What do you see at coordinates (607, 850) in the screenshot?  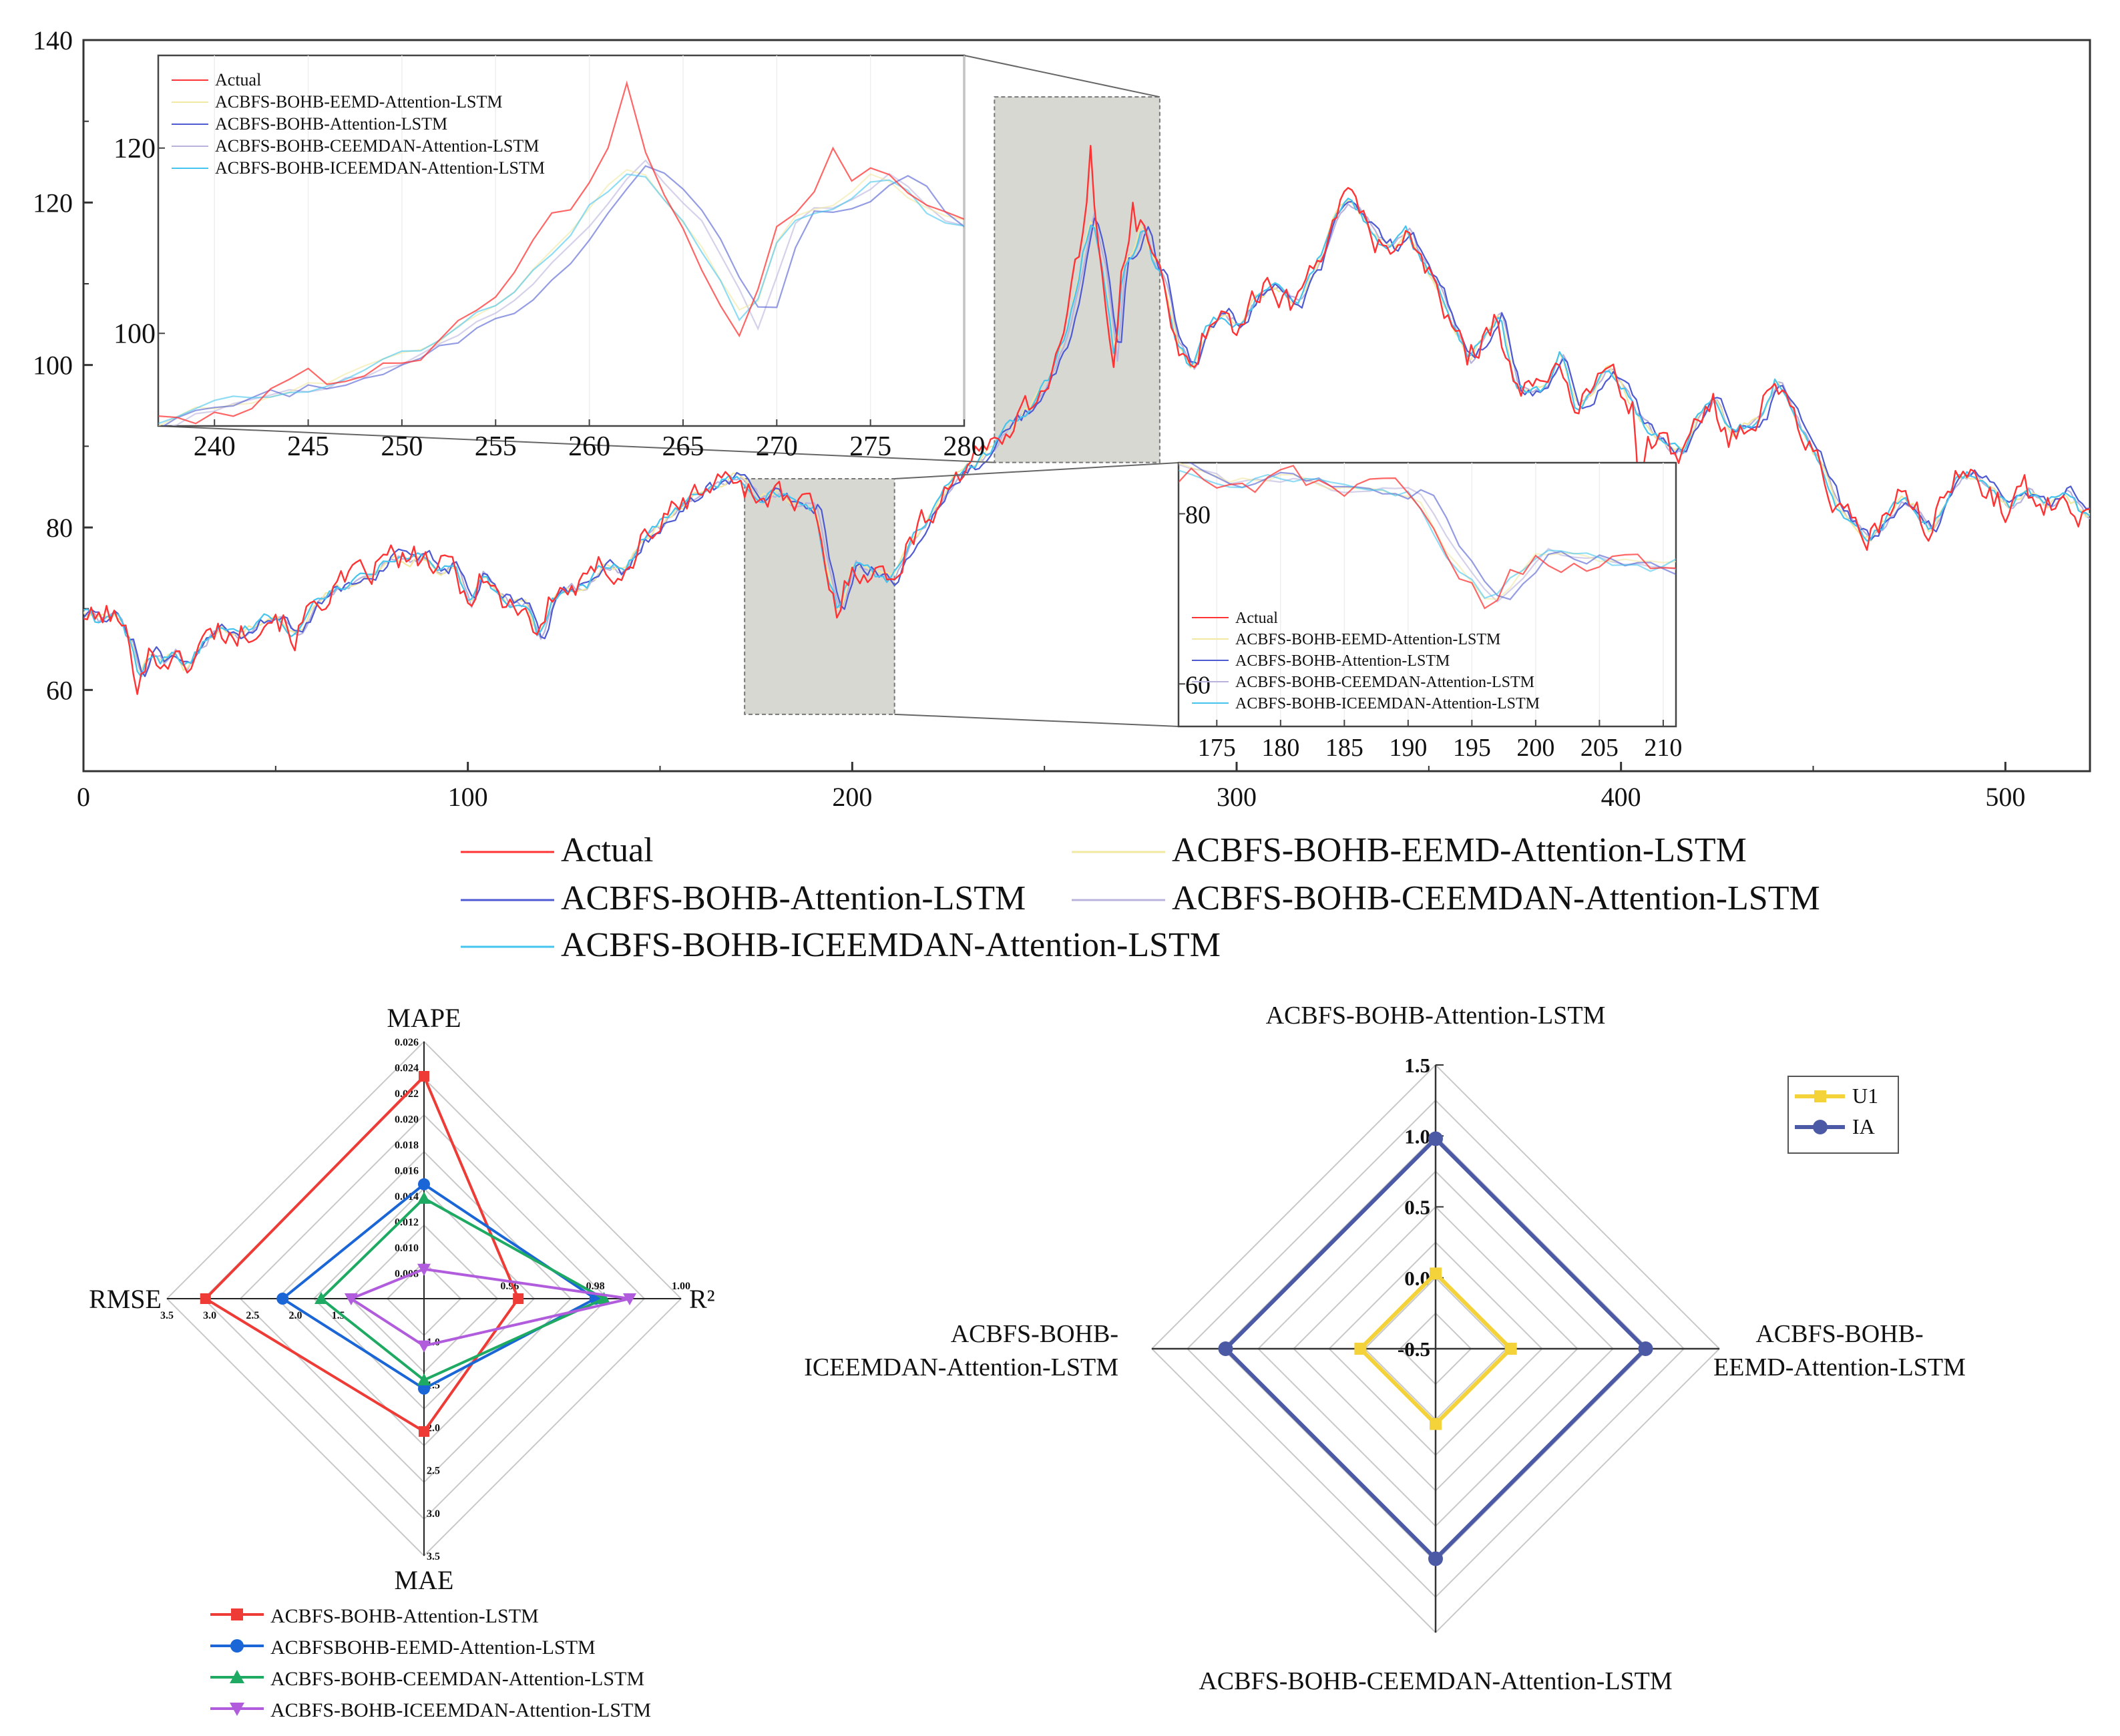 I see `main-legend-label: Actual` at bounding box center [607, 850].